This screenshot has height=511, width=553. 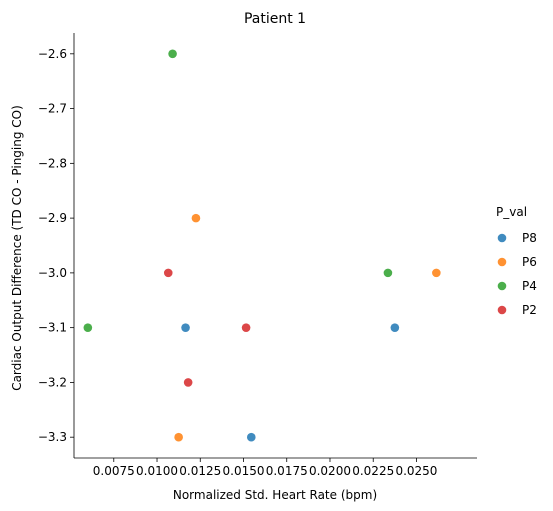 I want to click on y-axis: −2.6 −2.7 −2.8 −2.9 −3.0 −3.1 −3.2 −3.3, so click(x=56, y=245).